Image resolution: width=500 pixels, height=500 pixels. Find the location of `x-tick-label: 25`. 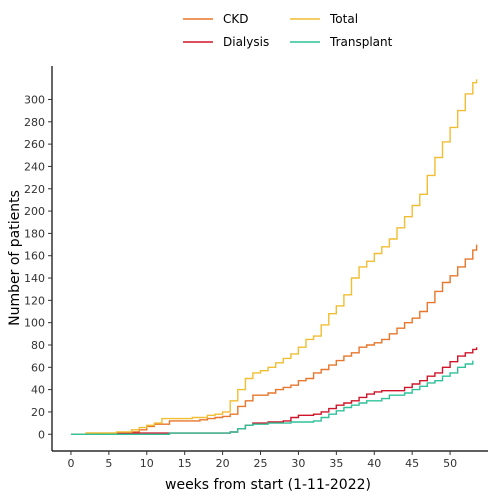

x-tick-label: 25 is located at coordinates (261, 463).